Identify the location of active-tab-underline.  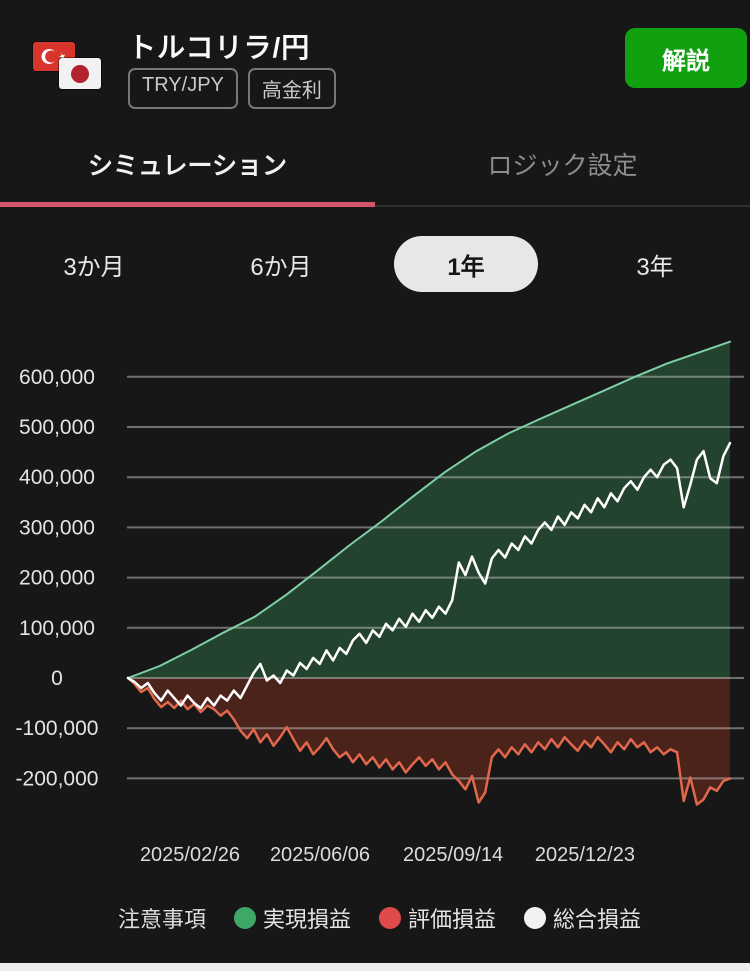
(187, 204).